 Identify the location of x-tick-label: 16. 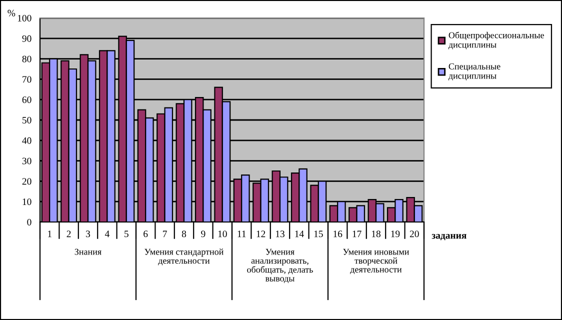
(338, 234).